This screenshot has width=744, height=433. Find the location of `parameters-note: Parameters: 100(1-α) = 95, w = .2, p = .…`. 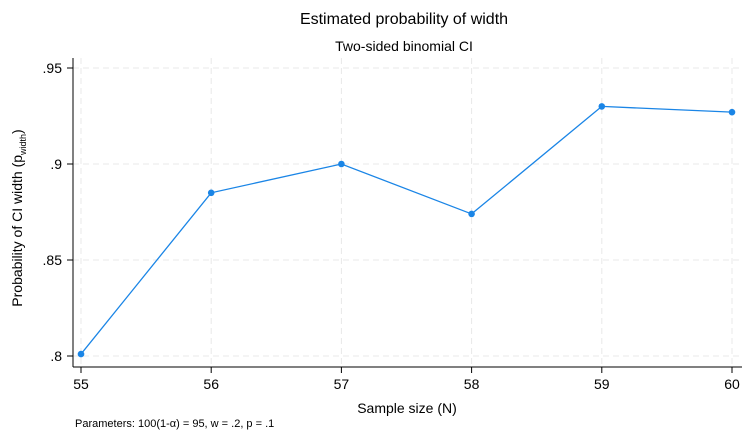

parameters-note: Parameters: 100(1-α) = 95, w = .2, p = .… is located at coordinates (174, 424).